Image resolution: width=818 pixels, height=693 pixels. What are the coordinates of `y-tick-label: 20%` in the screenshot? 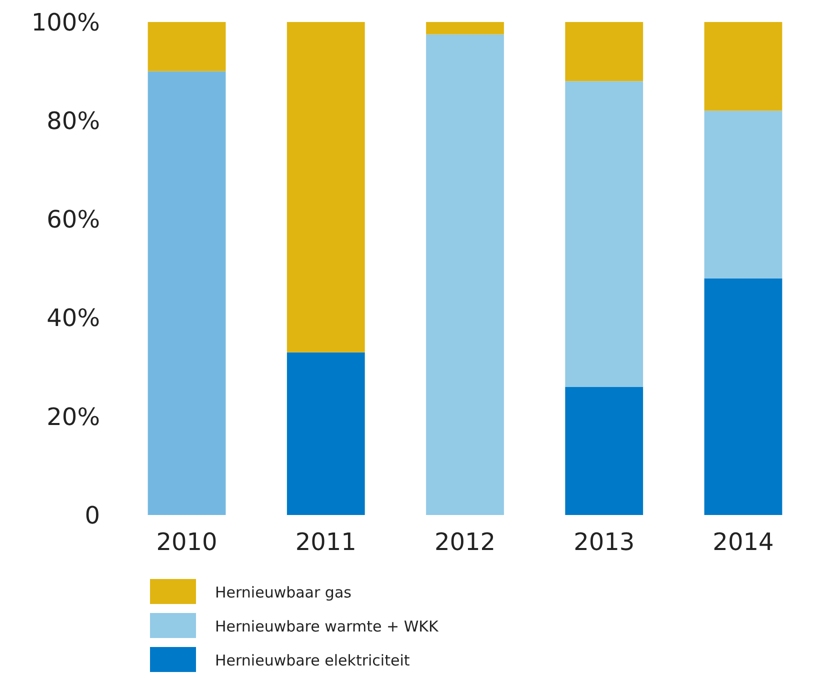 It's located at (73, 416).